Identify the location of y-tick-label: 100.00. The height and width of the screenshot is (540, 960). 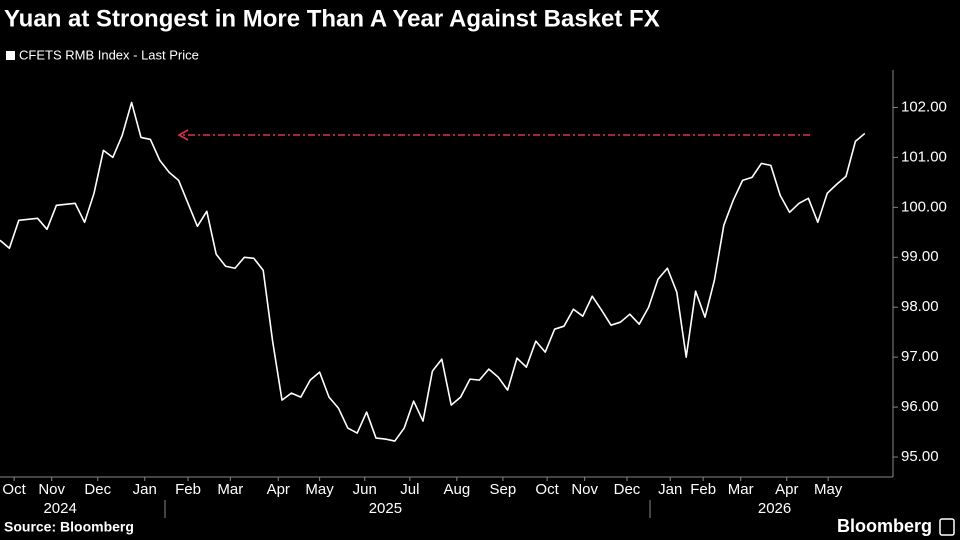
(924, 206).